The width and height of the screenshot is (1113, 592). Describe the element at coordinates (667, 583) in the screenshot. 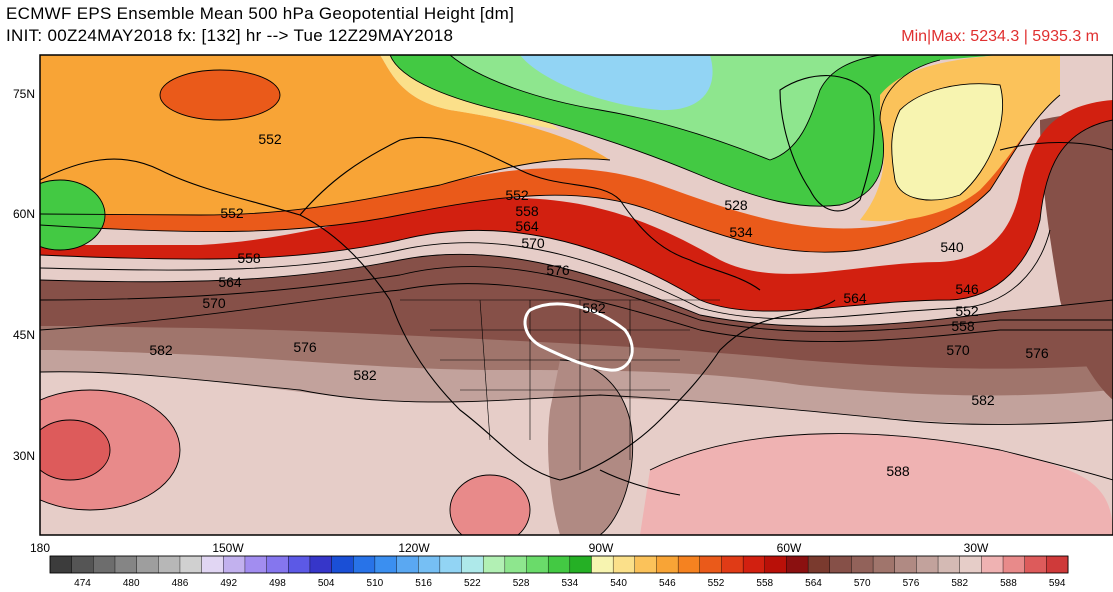

I see `colorbar-label: 546` at that location.